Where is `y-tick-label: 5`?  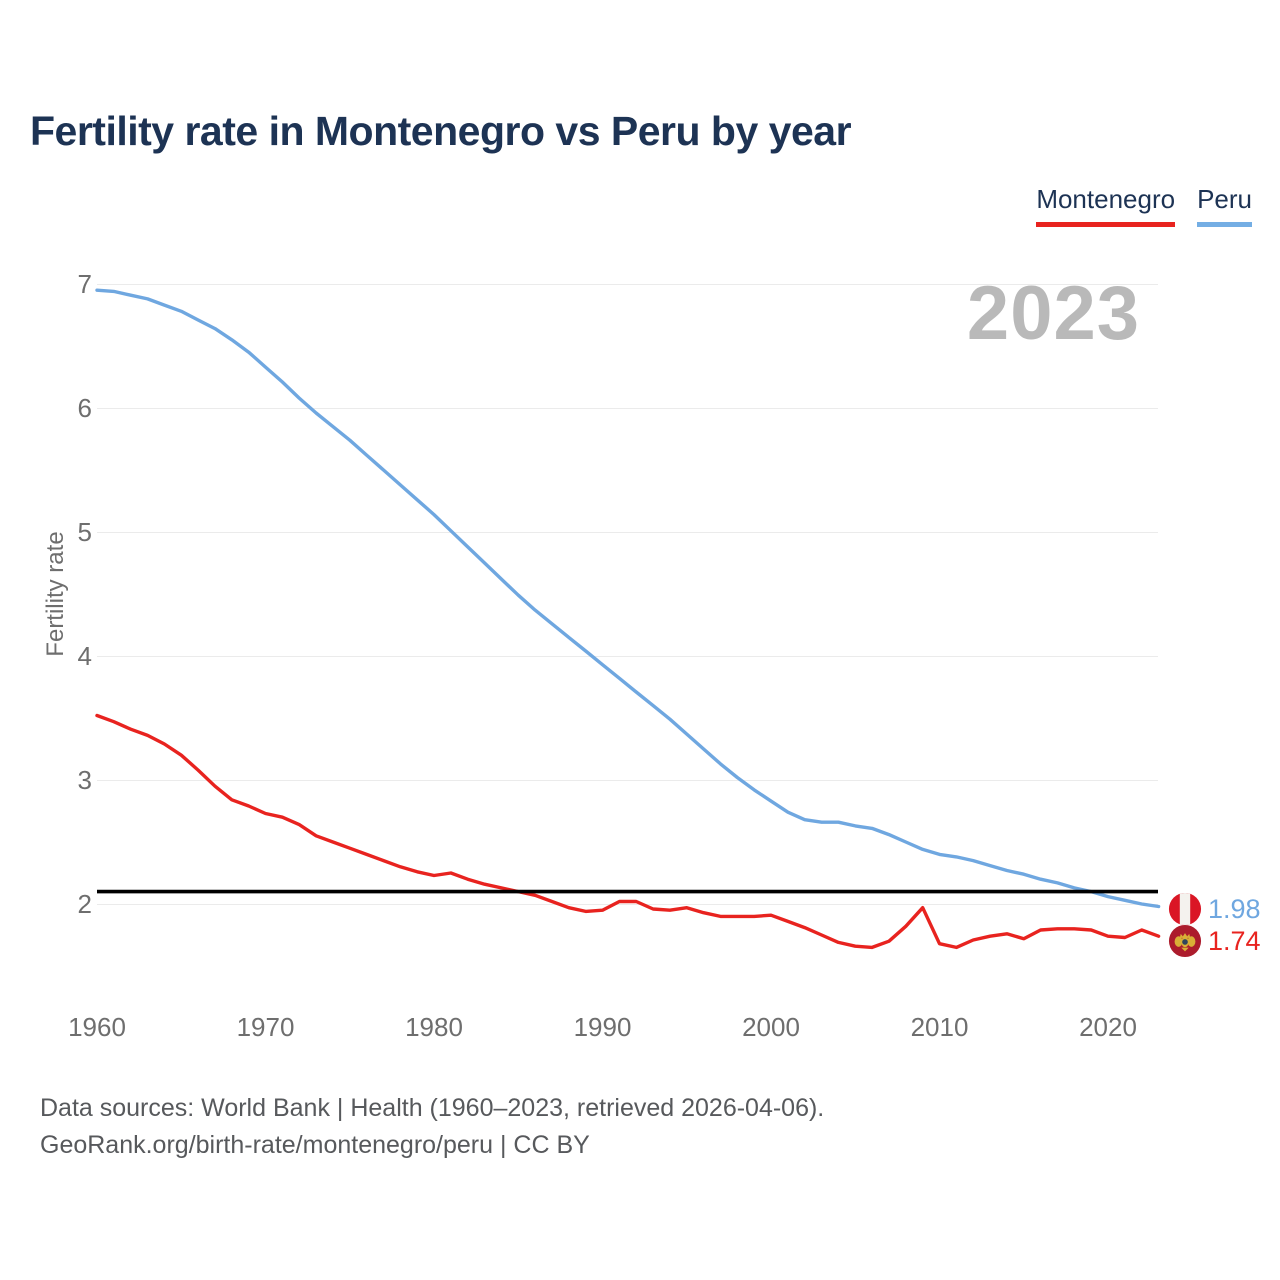
y-tick-label: 5 is located at coordinates (84, 532).